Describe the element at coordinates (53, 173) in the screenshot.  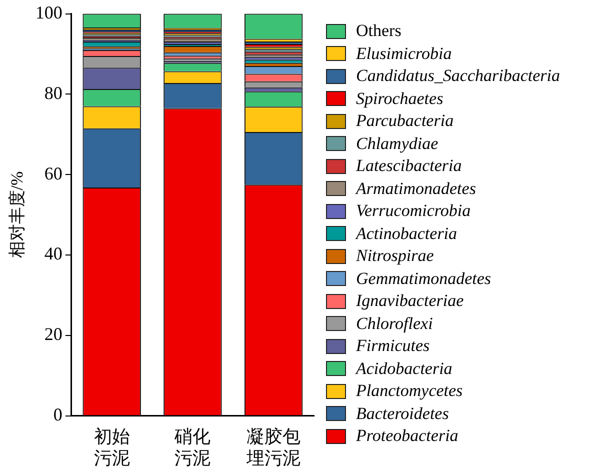
I see `y-tick-label: 60` at that location.